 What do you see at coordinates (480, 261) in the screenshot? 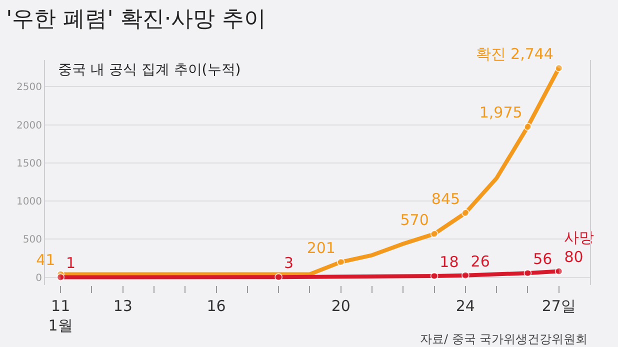
I see `data-label: 26` at bounding box center [480, 261].